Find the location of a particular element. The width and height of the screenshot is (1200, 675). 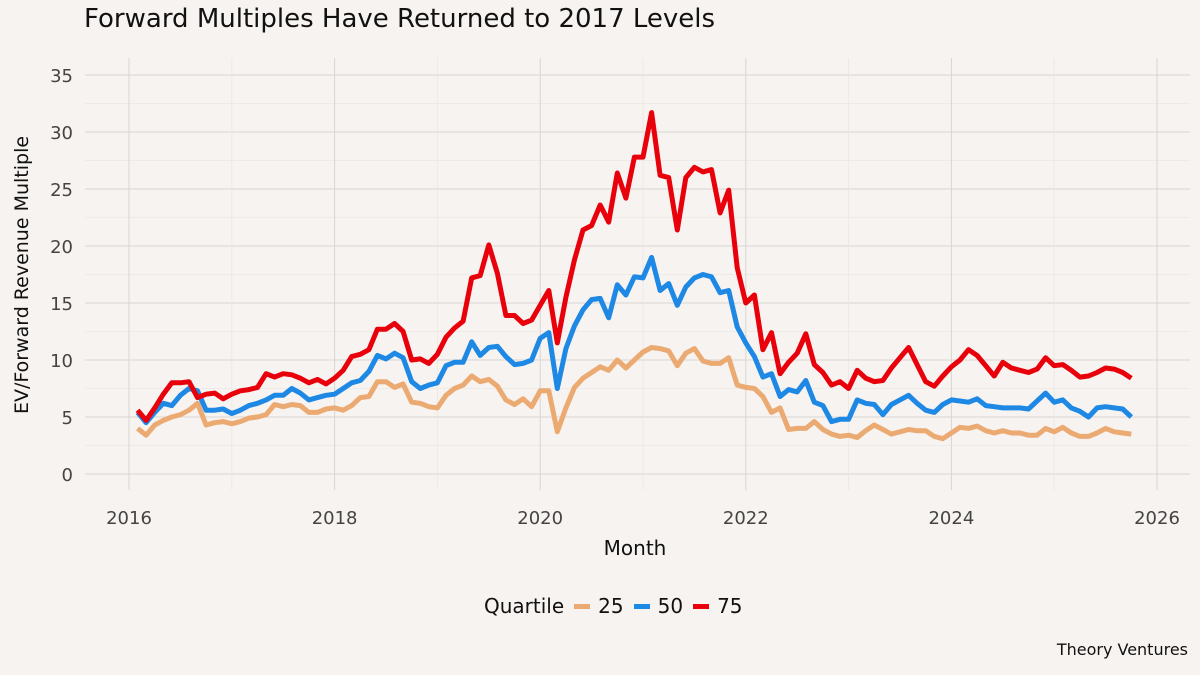

x-tick-label: 2022 is located at coordinates (746, 518).